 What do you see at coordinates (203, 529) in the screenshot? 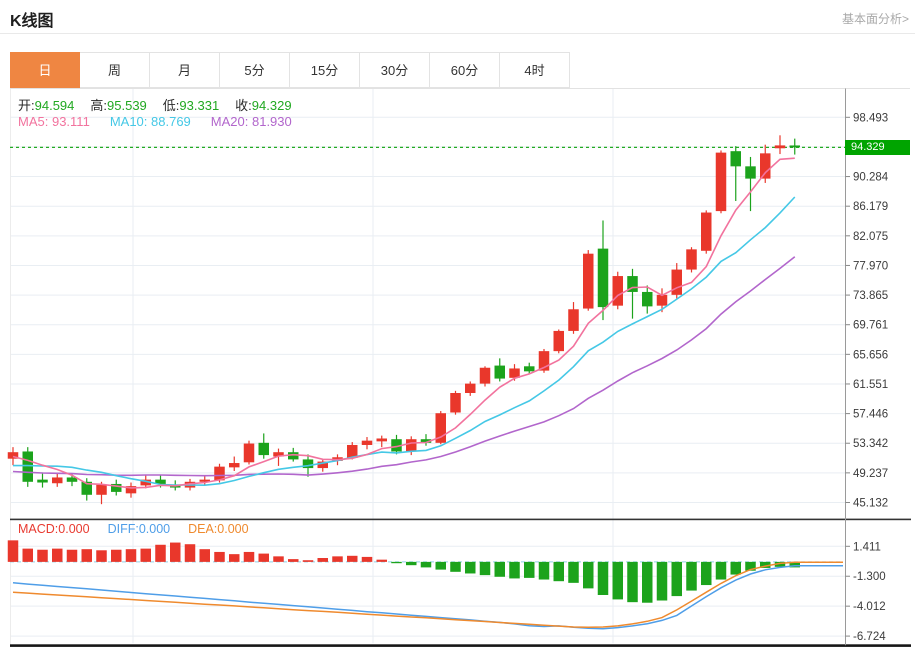
I see `dea-label: DEA:` at bounding box center [203, 529].